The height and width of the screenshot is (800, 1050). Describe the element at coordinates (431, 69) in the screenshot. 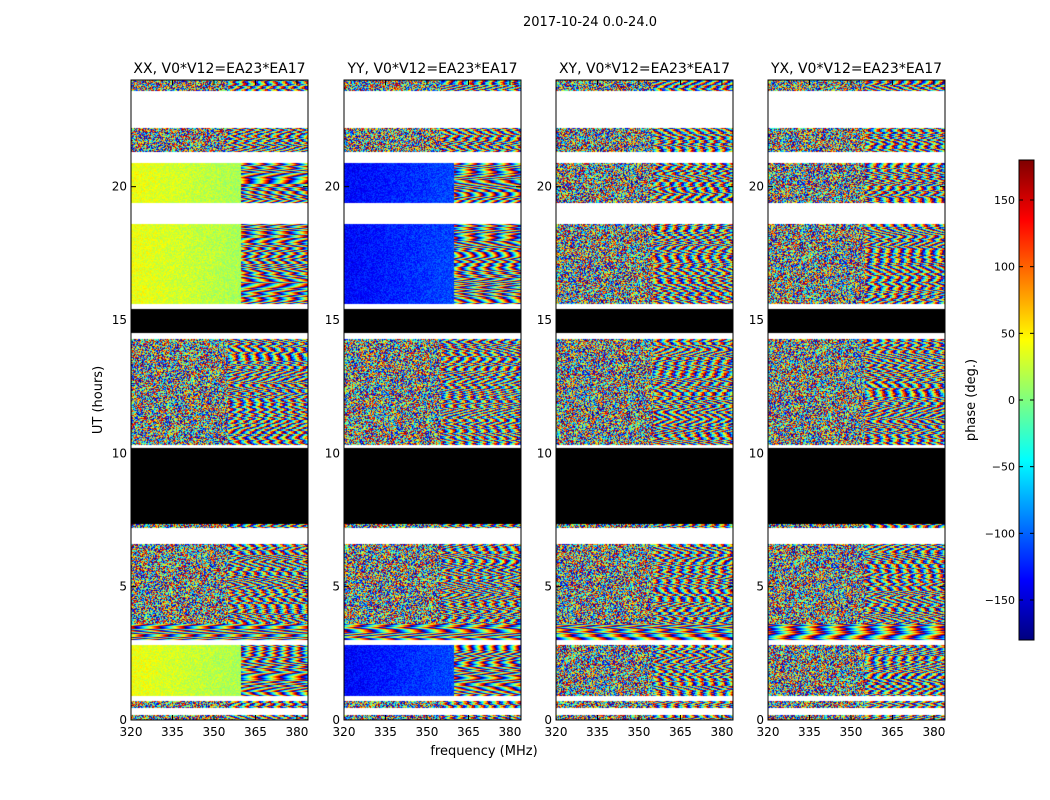

I see `panel-title: YY, V0*V12=EA23*EA17` at that location.